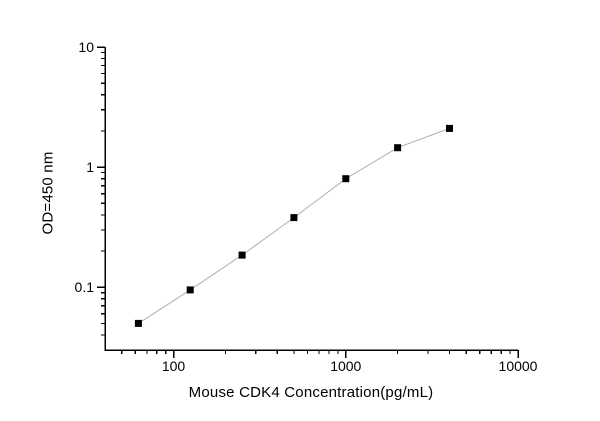  What do you see at coordinates (174, 366) in the screenshot?
I see `x-axis-tick-label: 100` at bounding box center [174, 366].